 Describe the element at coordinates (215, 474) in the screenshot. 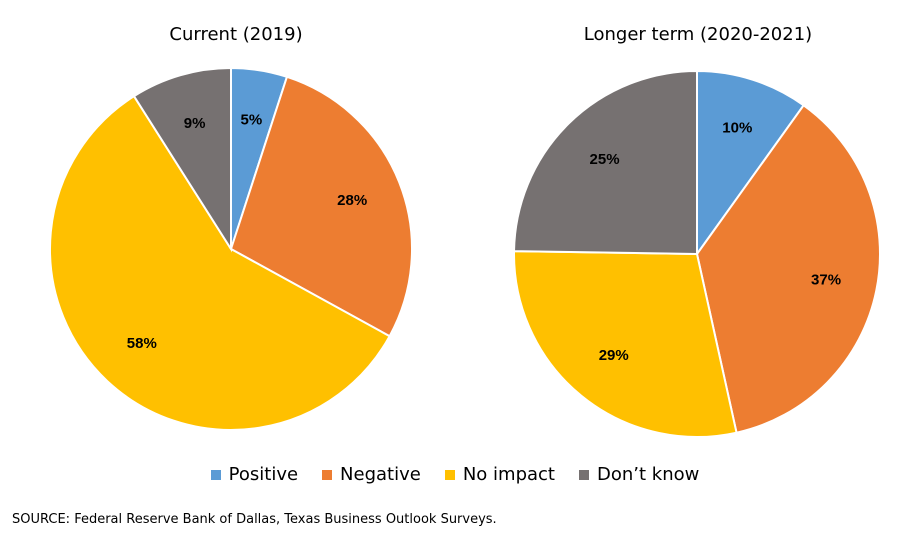

I see `legend-swatch-positive` at that location.